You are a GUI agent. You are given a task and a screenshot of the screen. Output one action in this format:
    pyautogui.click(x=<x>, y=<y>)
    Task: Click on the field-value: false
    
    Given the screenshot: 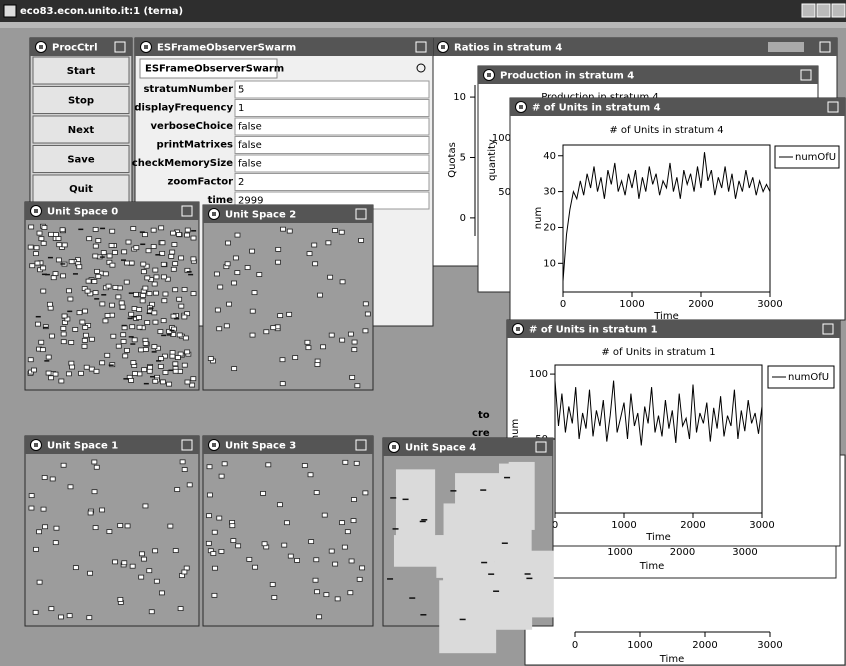 What is the action you would take?
    pyautogui.click(x=250, y=164)
    